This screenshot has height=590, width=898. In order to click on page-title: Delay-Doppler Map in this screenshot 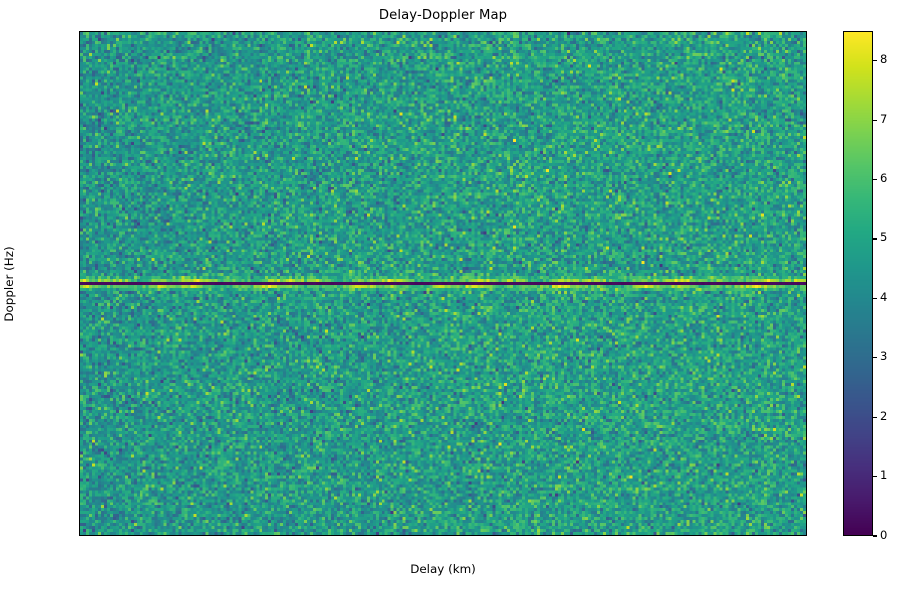, I will do `click(443, 15)`.